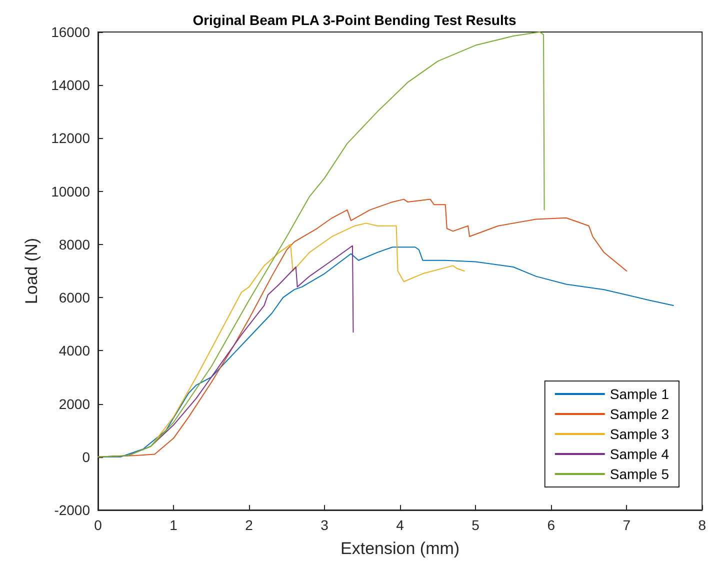  I want to click on y-tick-label: 16000, so click(70, 32).